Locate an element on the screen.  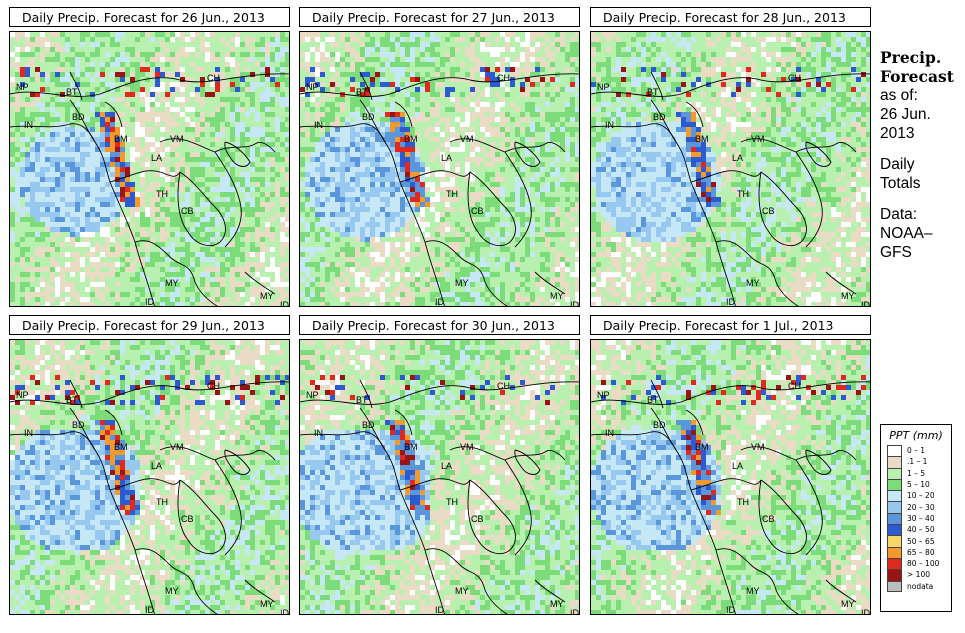
legend-row: 0 – 1 is located at coordinates (919, 451).